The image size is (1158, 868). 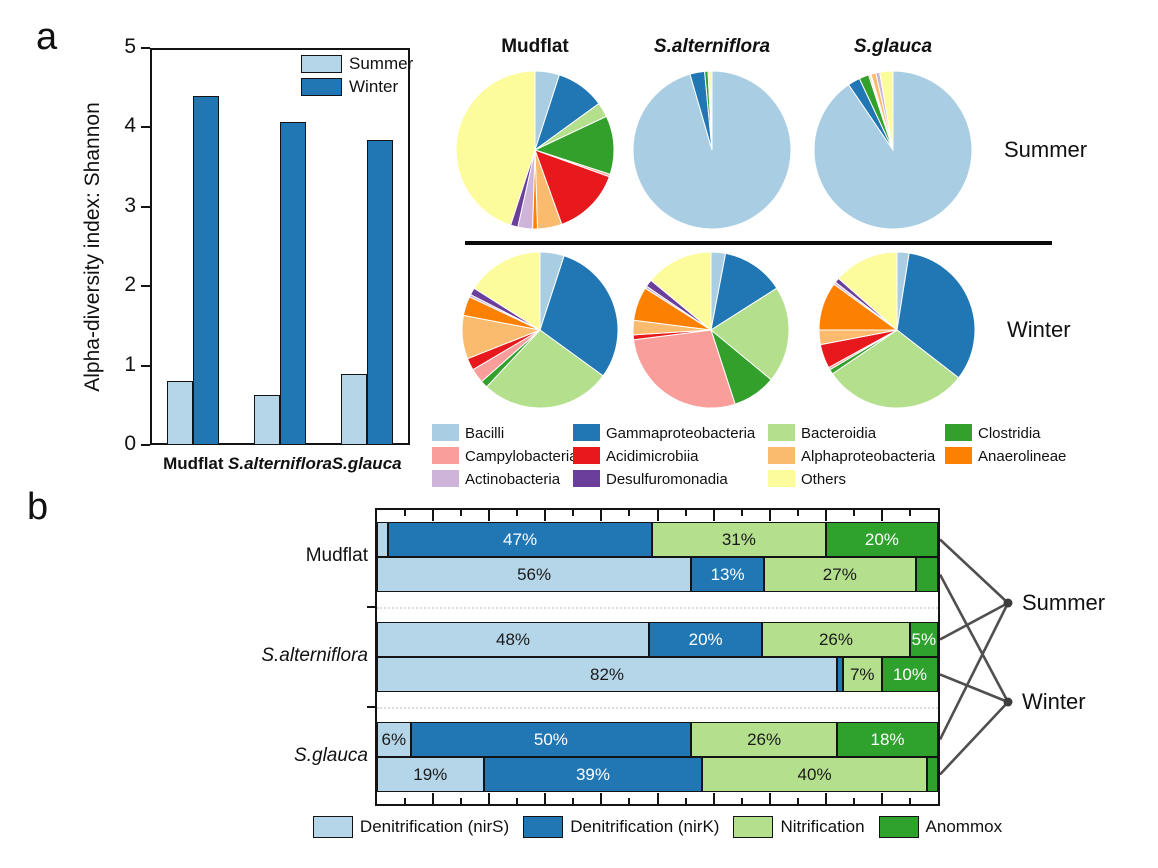 What do you see at coordinates (130, 46) in the screenshot?
I see `y-tick-label: 5` at bounding box center [130, 46].